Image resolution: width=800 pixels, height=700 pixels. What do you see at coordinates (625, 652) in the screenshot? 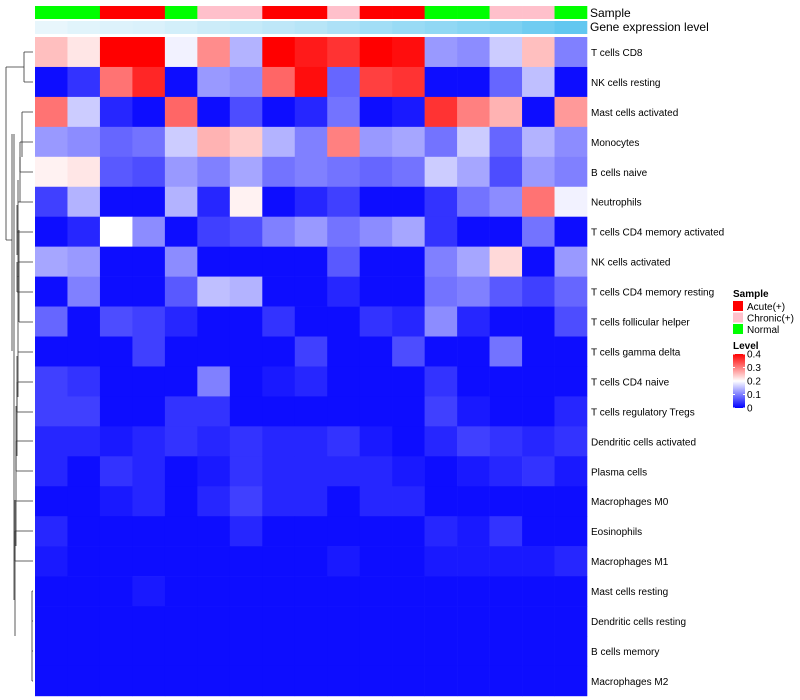
I see `row-label: B cells memory` at bounding box center [625, 652].